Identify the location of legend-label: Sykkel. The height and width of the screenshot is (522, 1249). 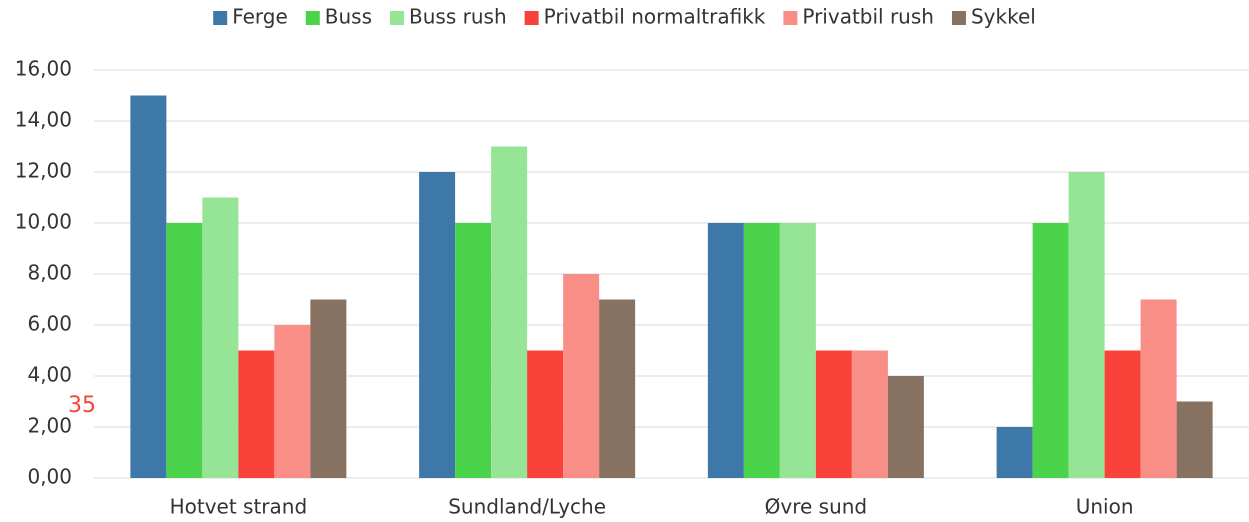
(1003, 17).